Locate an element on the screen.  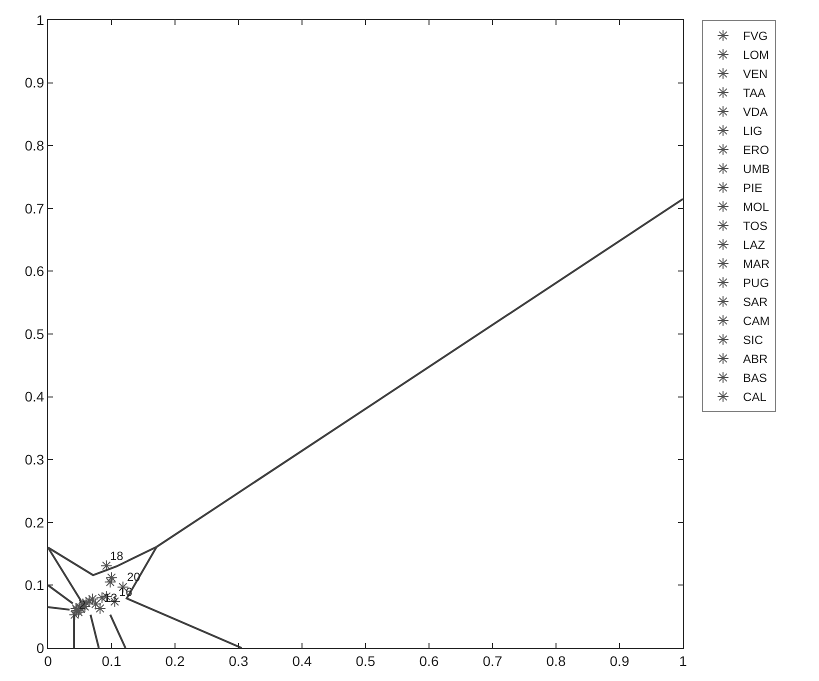
legend-label: ERO is located at coordinates (756, 150).